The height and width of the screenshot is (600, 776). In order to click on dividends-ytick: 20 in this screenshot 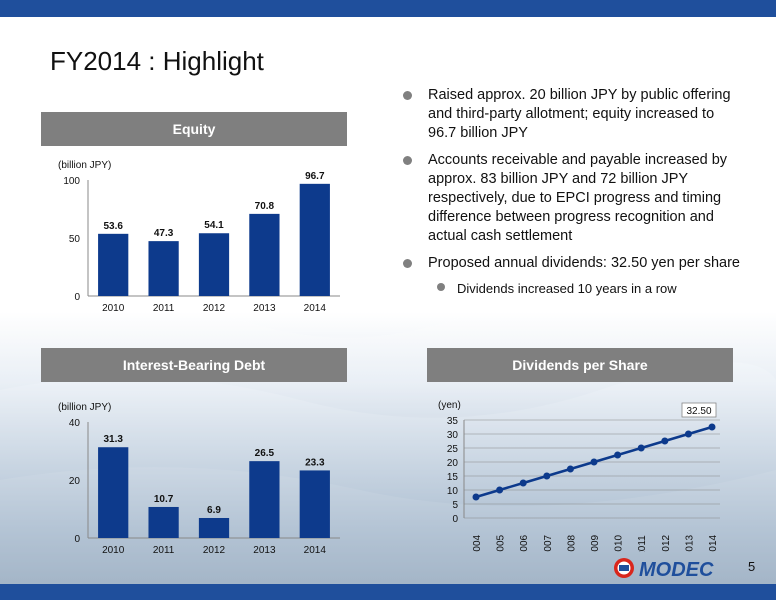, I will do `click(453, 463)`.